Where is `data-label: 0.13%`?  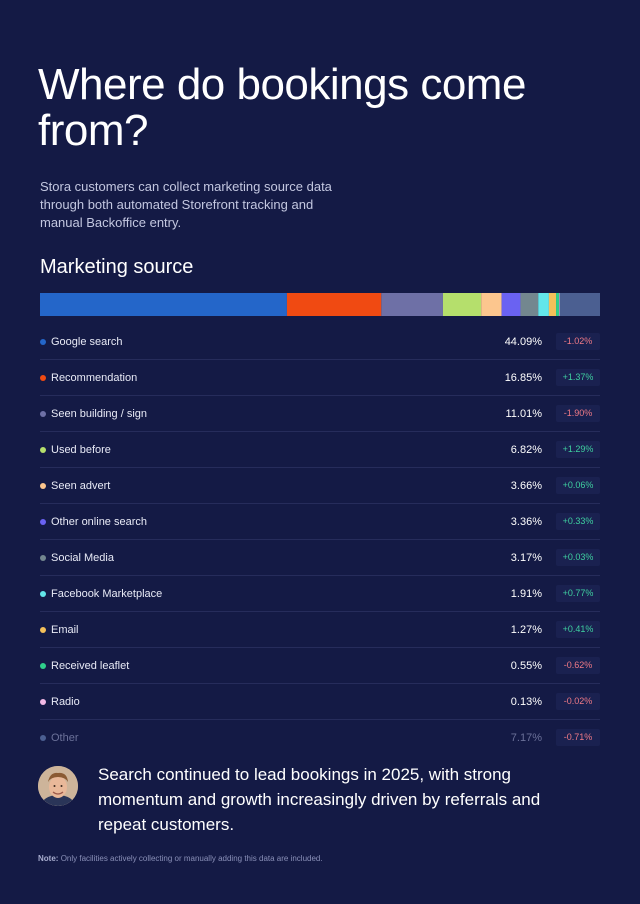 data-label: 0.13% is located at coordinates (526, 701).